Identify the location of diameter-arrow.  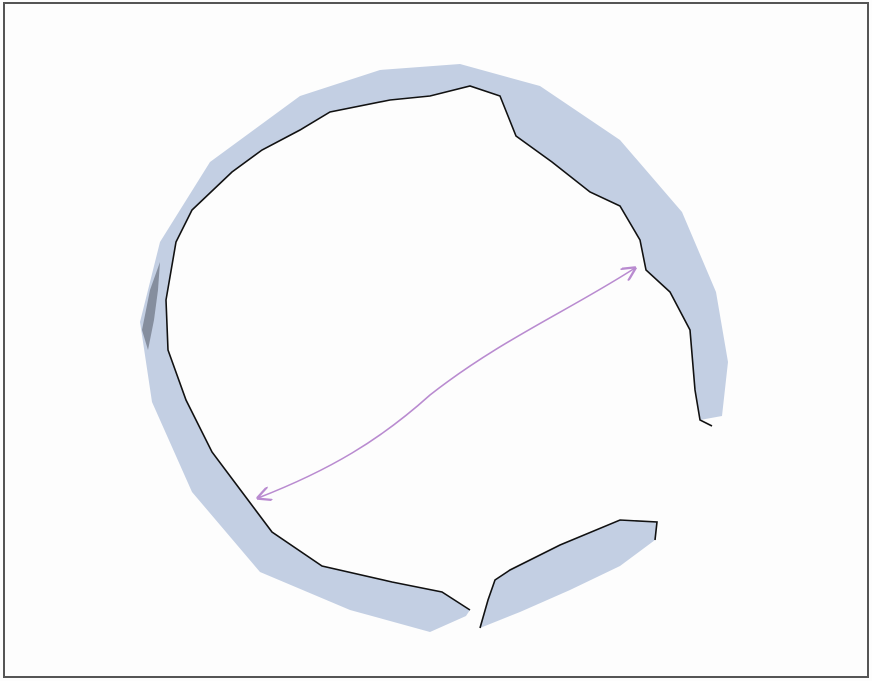
(446, 383).